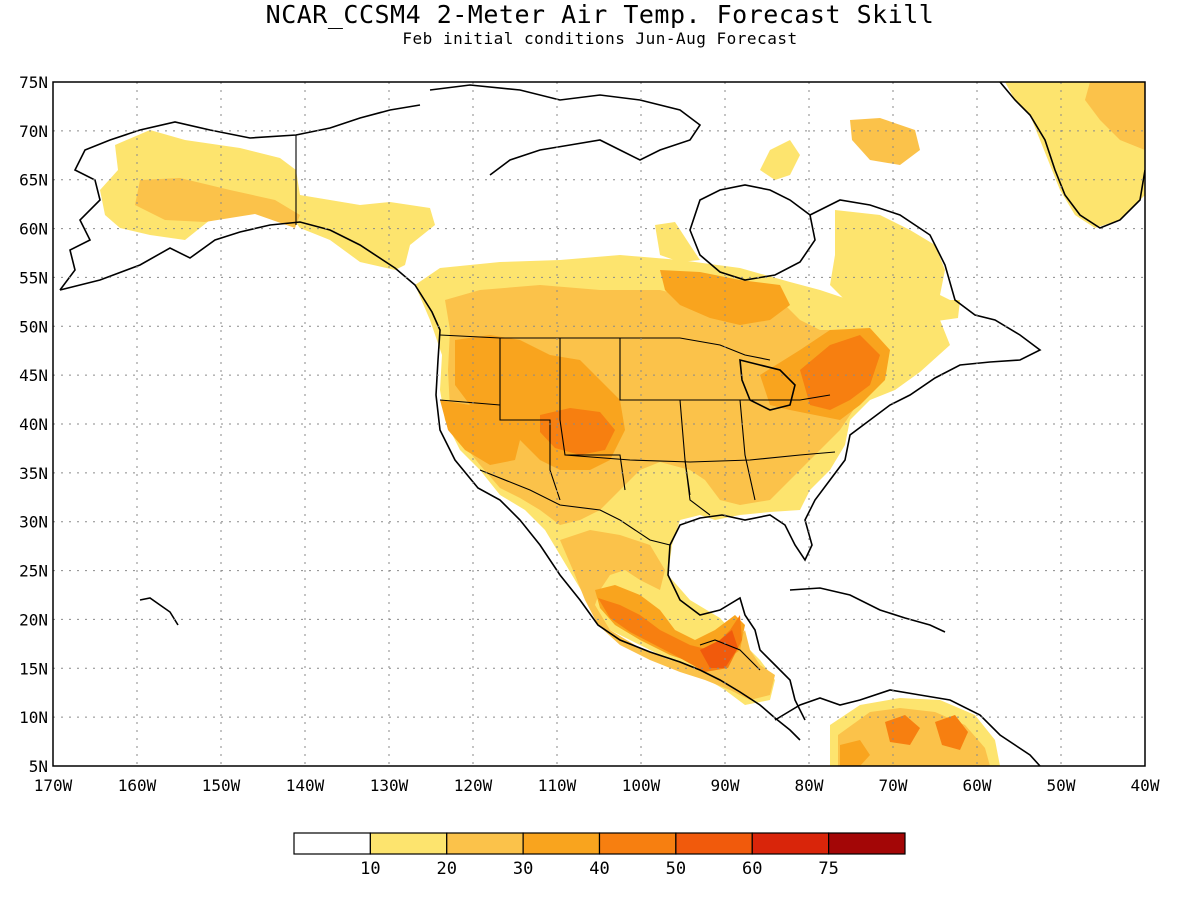  I want to click on lat-tick-label: 35N, so click(33, 473).